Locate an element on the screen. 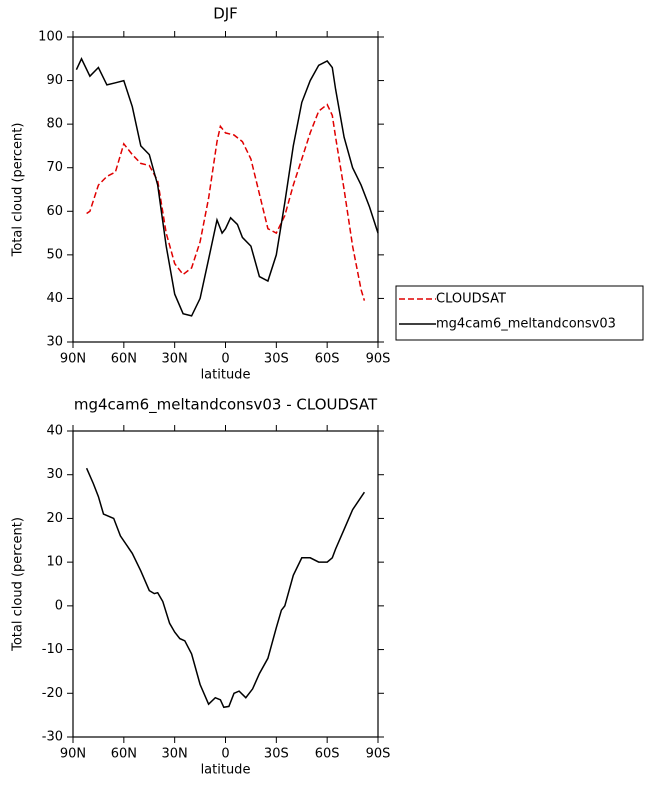 The height and width of the screenshot is (791, 648). y-tick-label: -30 is located at coordinates (52, 737).